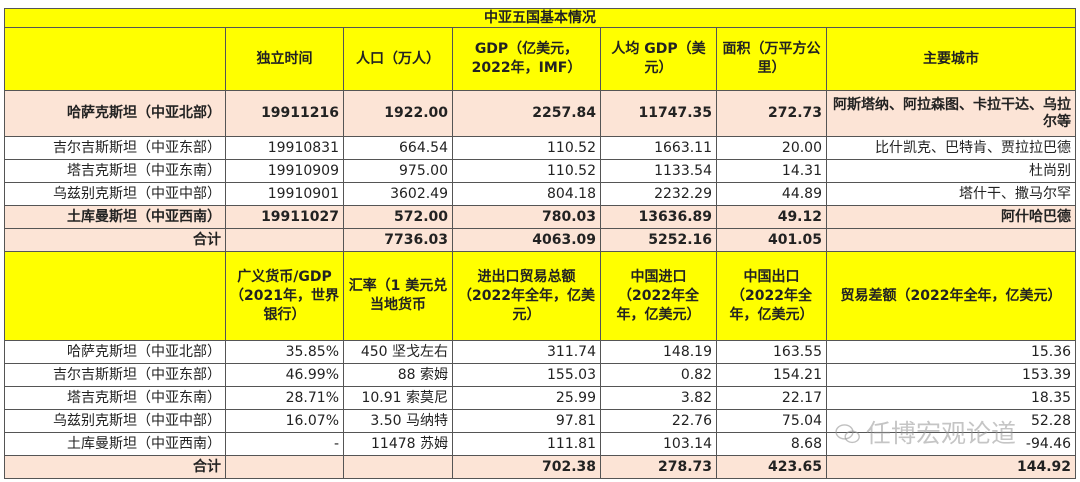 The image size is (1080, 482). What do you see at coordinates (526, 444) in the screenshot?
I see `trade_total-cell: 111.81` at bounding box center [526, 444].